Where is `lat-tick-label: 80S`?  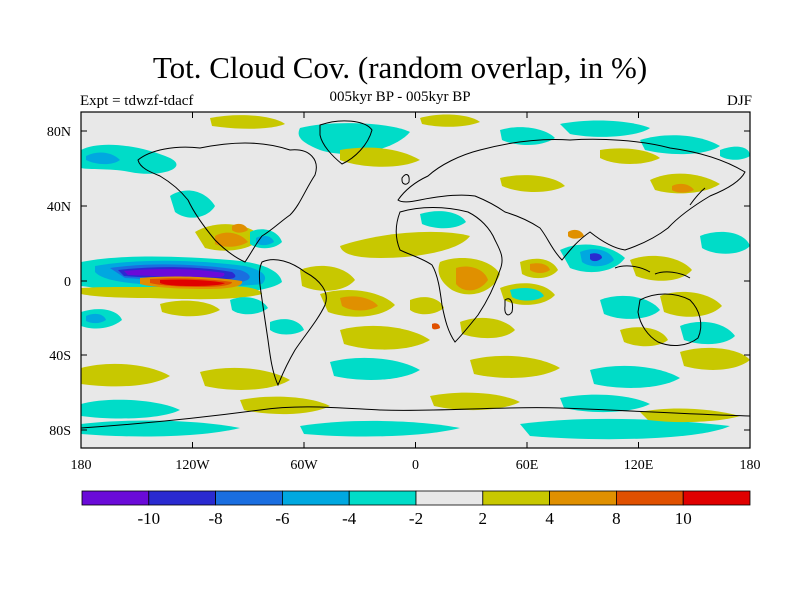 lat-tick-label: 80S is located at coordinates (60, 431).